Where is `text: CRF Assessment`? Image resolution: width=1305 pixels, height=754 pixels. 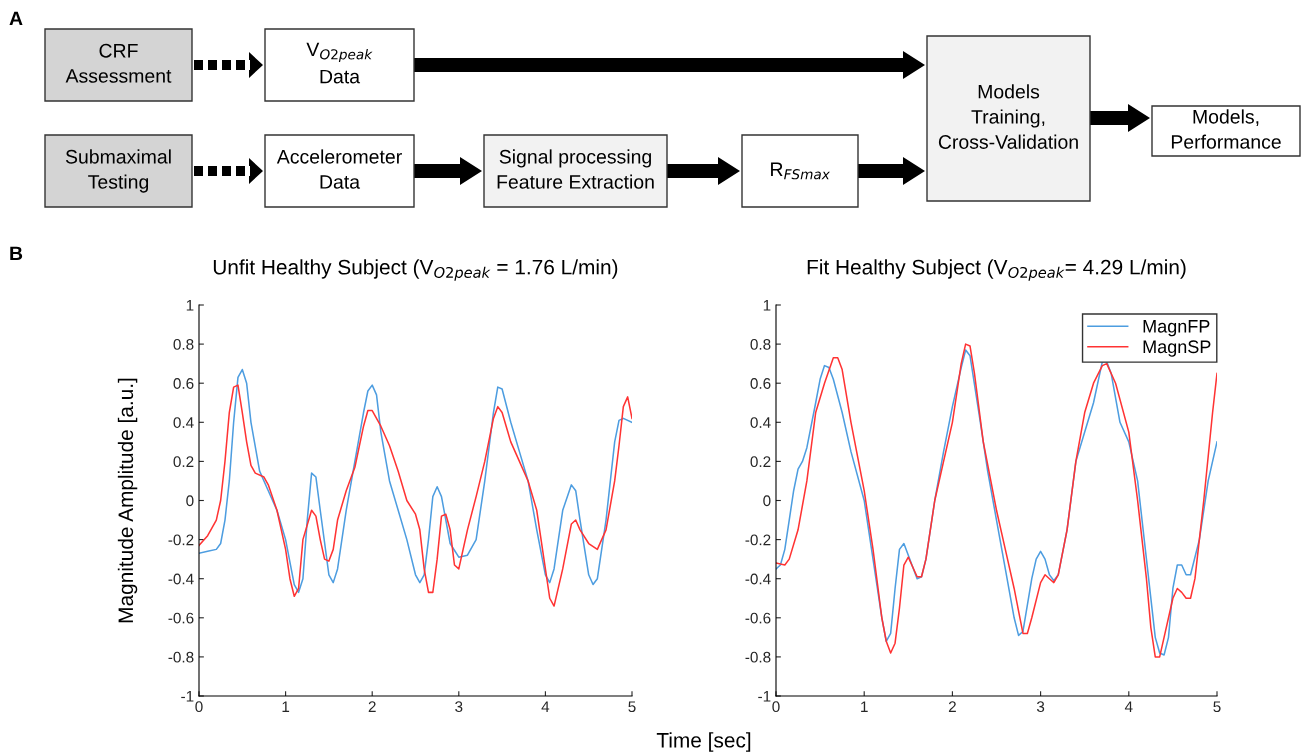
text: CRF Assessment is located at coordinates (118, 63).